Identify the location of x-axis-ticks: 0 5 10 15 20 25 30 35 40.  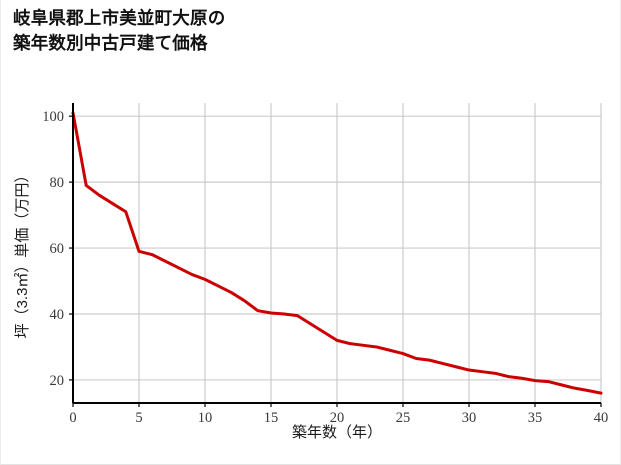
(338, 414).